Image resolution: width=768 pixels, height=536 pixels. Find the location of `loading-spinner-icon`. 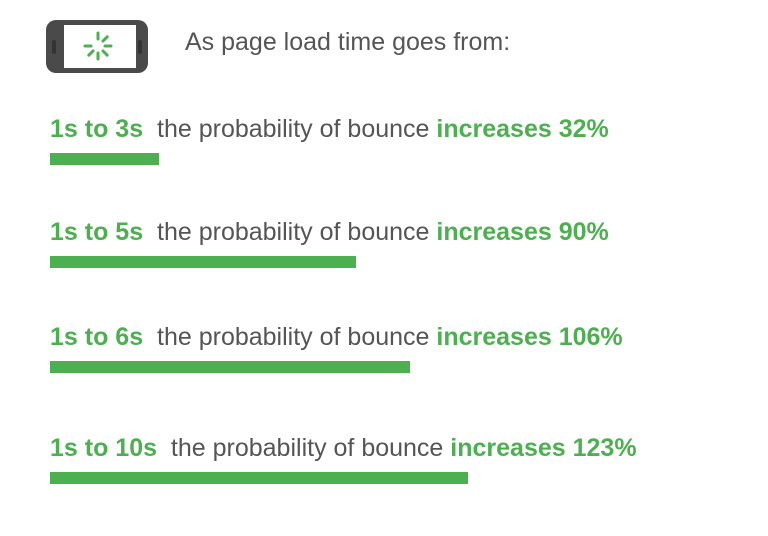

loading-spinner-icon is located at coordinates (98, 46).